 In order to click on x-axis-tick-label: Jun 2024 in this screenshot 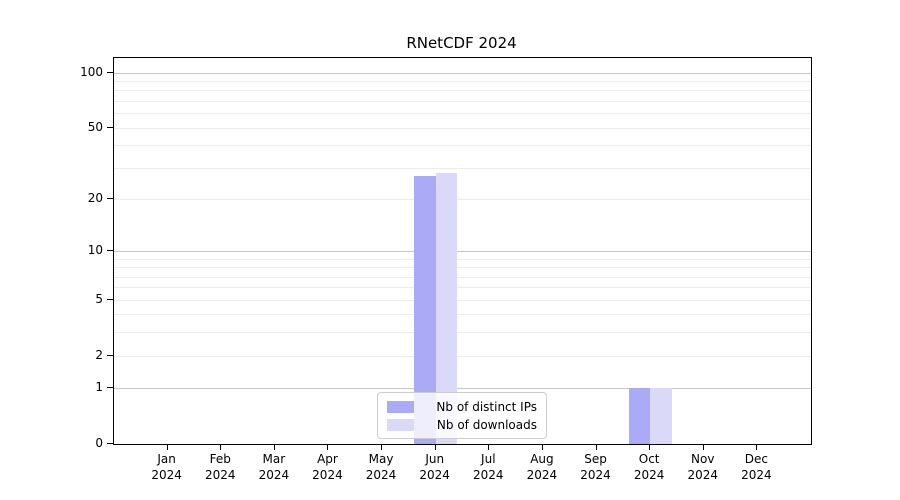, I will do `click(435, 467)`.